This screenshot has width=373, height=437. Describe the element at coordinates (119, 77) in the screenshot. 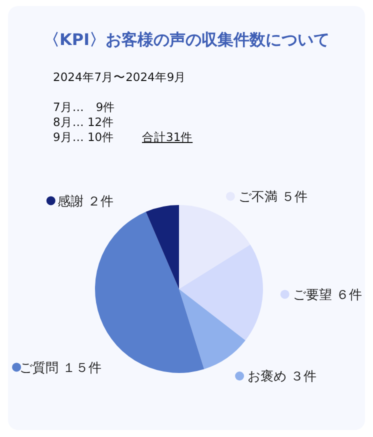

I see `chart-subtitle: 2024年7月〜2024年9月` at that location.